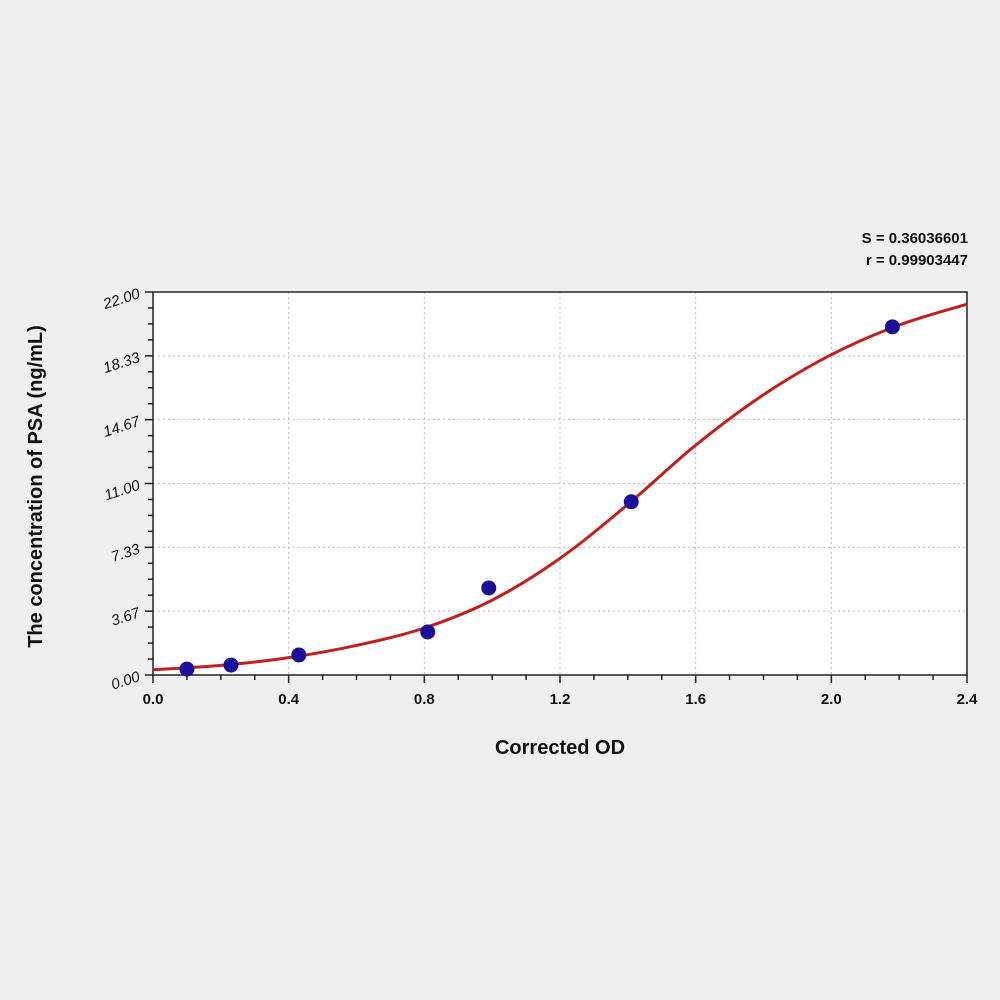 This screenshot has height=1000, width=1000. What do you see at coordinates (560, 748) in the screenshot?
I see `x-axis-label: Corrected OD` at bounding box center [560, 748].